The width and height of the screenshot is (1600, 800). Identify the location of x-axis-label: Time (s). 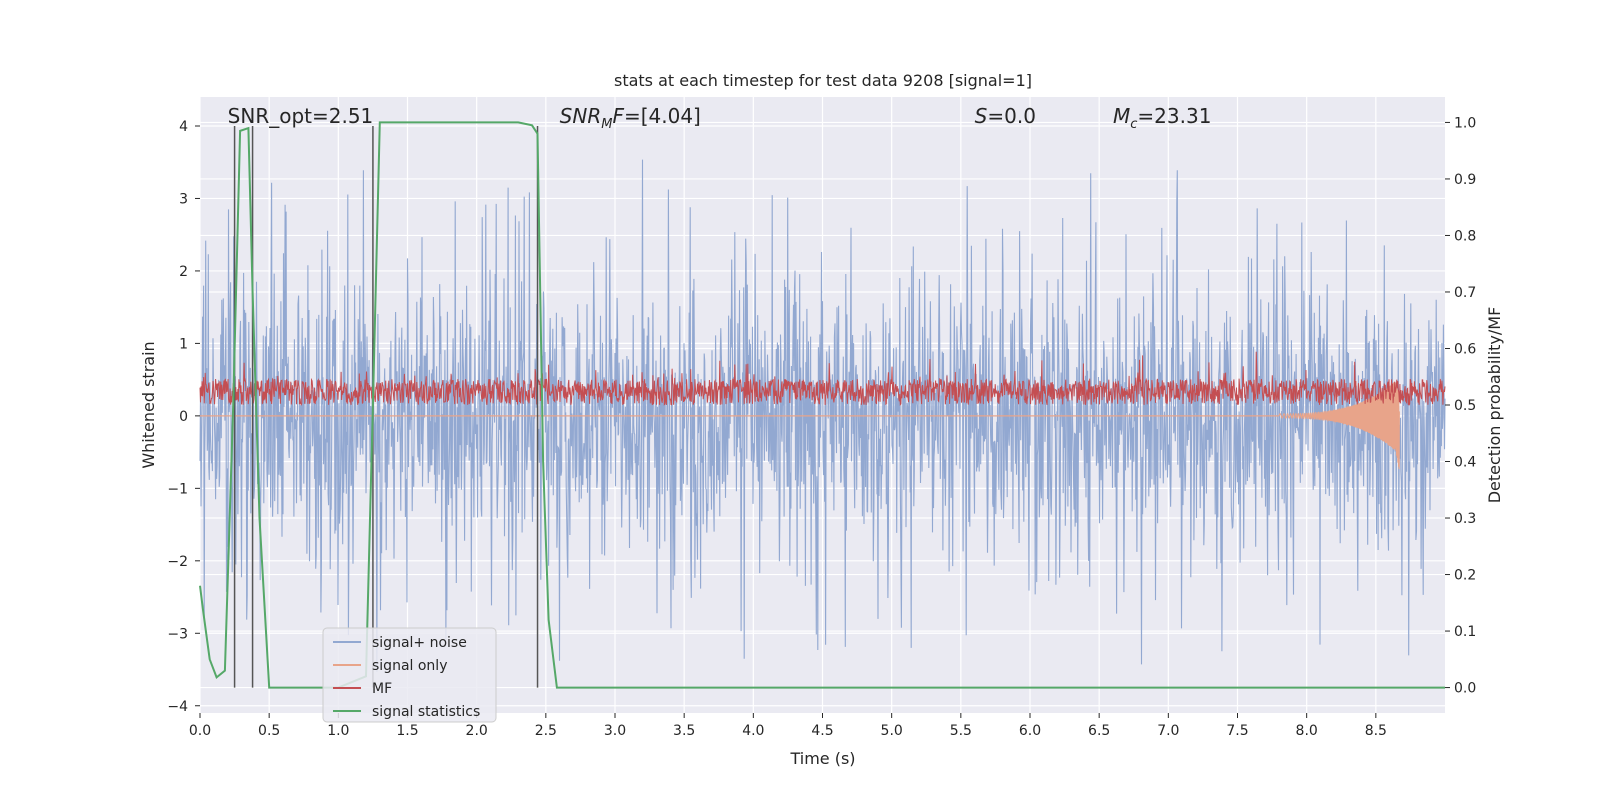
(822, 758).